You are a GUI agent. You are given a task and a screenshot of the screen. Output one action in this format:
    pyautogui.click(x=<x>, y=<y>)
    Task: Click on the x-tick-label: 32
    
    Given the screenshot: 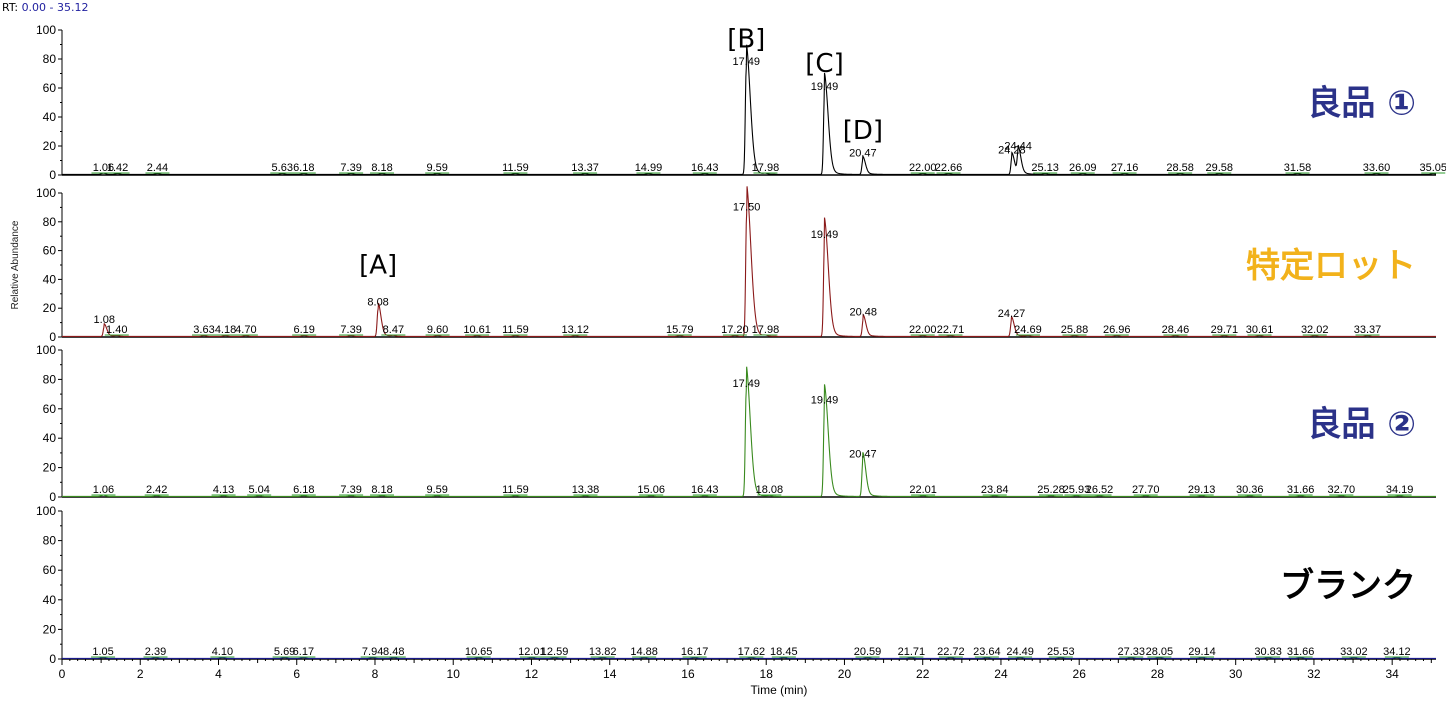 What is the action you would take?
    pyautogui.click(x=1314, y=674)
    